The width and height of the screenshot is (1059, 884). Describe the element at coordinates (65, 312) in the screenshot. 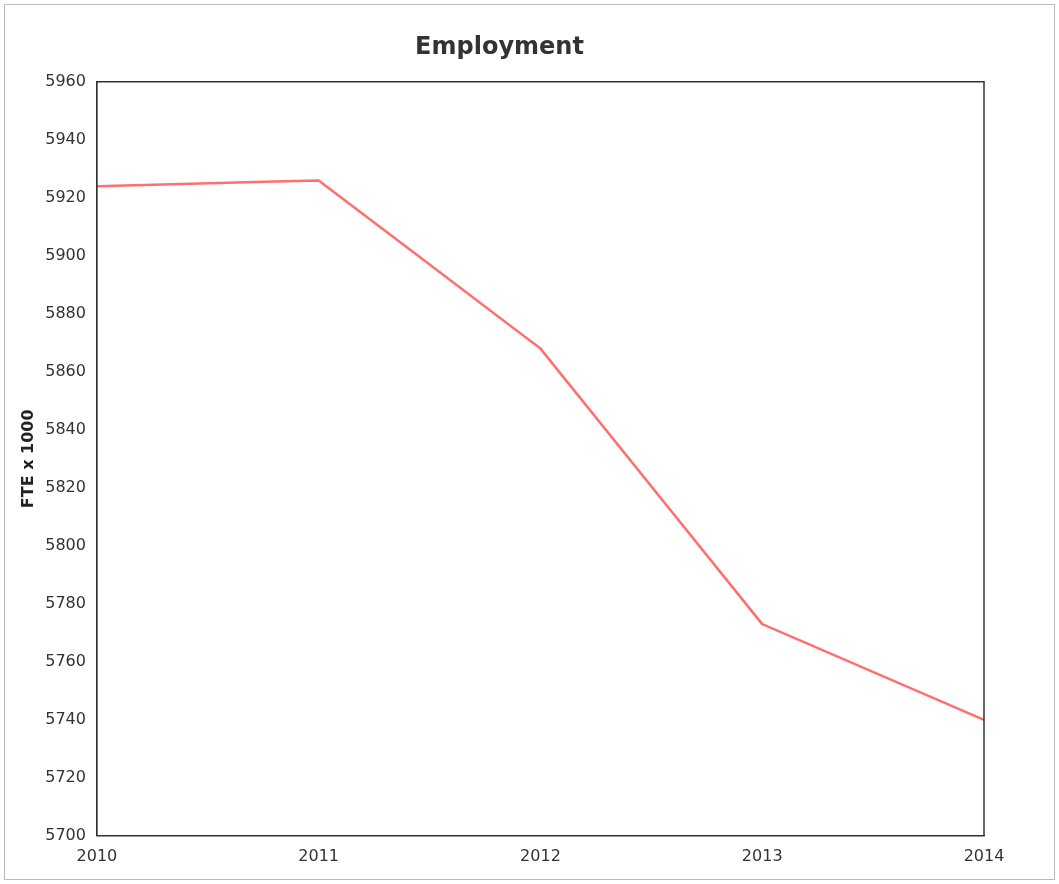

I see `y-tick-label: 5880` at that location.